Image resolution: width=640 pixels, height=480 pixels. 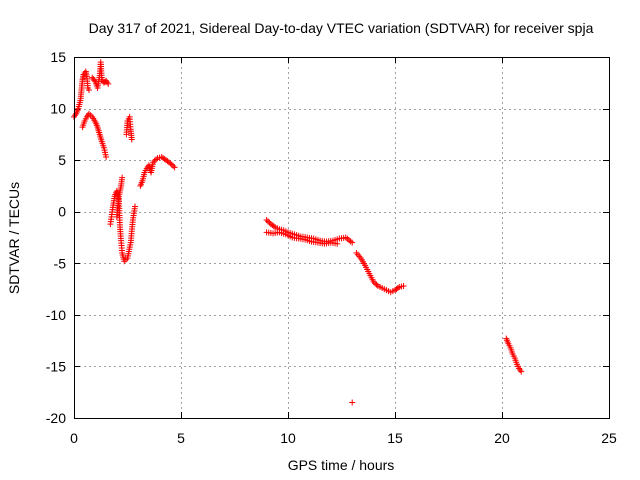 What do you see at coordinates (56, 237) in the screenshot?
I see `y-tick-labels: 15 10 5 0 -5 -10 -15 -20` at bounding box center [56, 237].